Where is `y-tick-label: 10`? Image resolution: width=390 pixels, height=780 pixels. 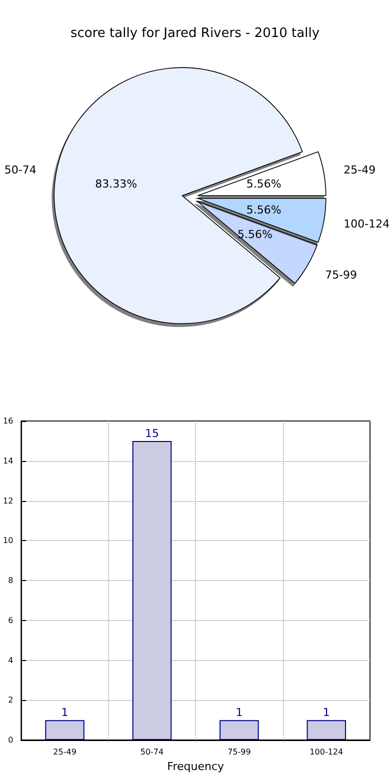
y-tick-label: 10 is located at coordinates (8, 541).